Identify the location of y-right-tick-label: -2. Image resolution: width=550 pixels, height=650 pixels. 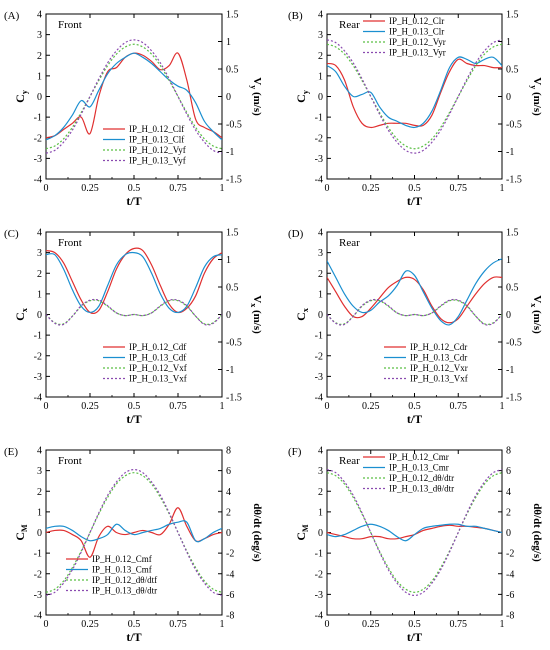
(510, 554).